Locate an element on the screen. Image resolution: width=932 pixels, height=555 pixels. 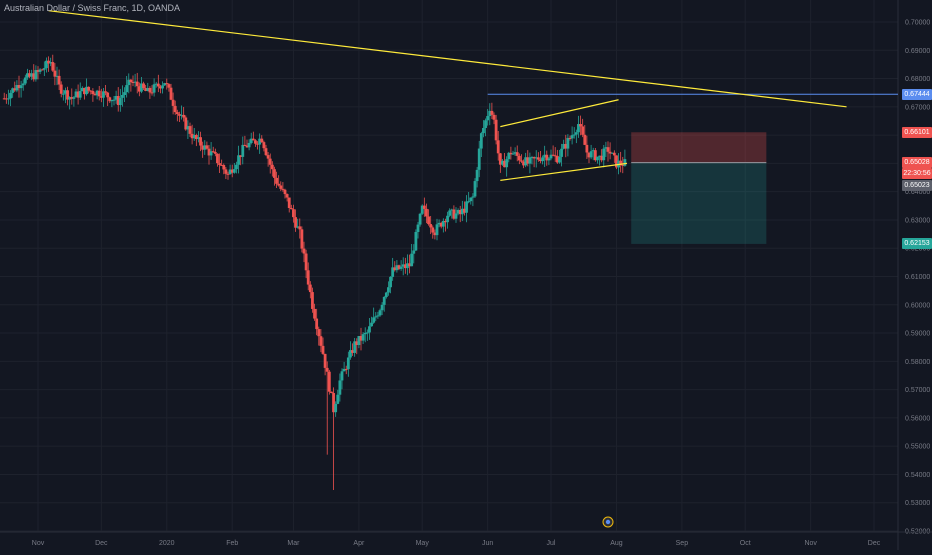
price-tag-target: 0.62153 is located at coordinates (917, 244).